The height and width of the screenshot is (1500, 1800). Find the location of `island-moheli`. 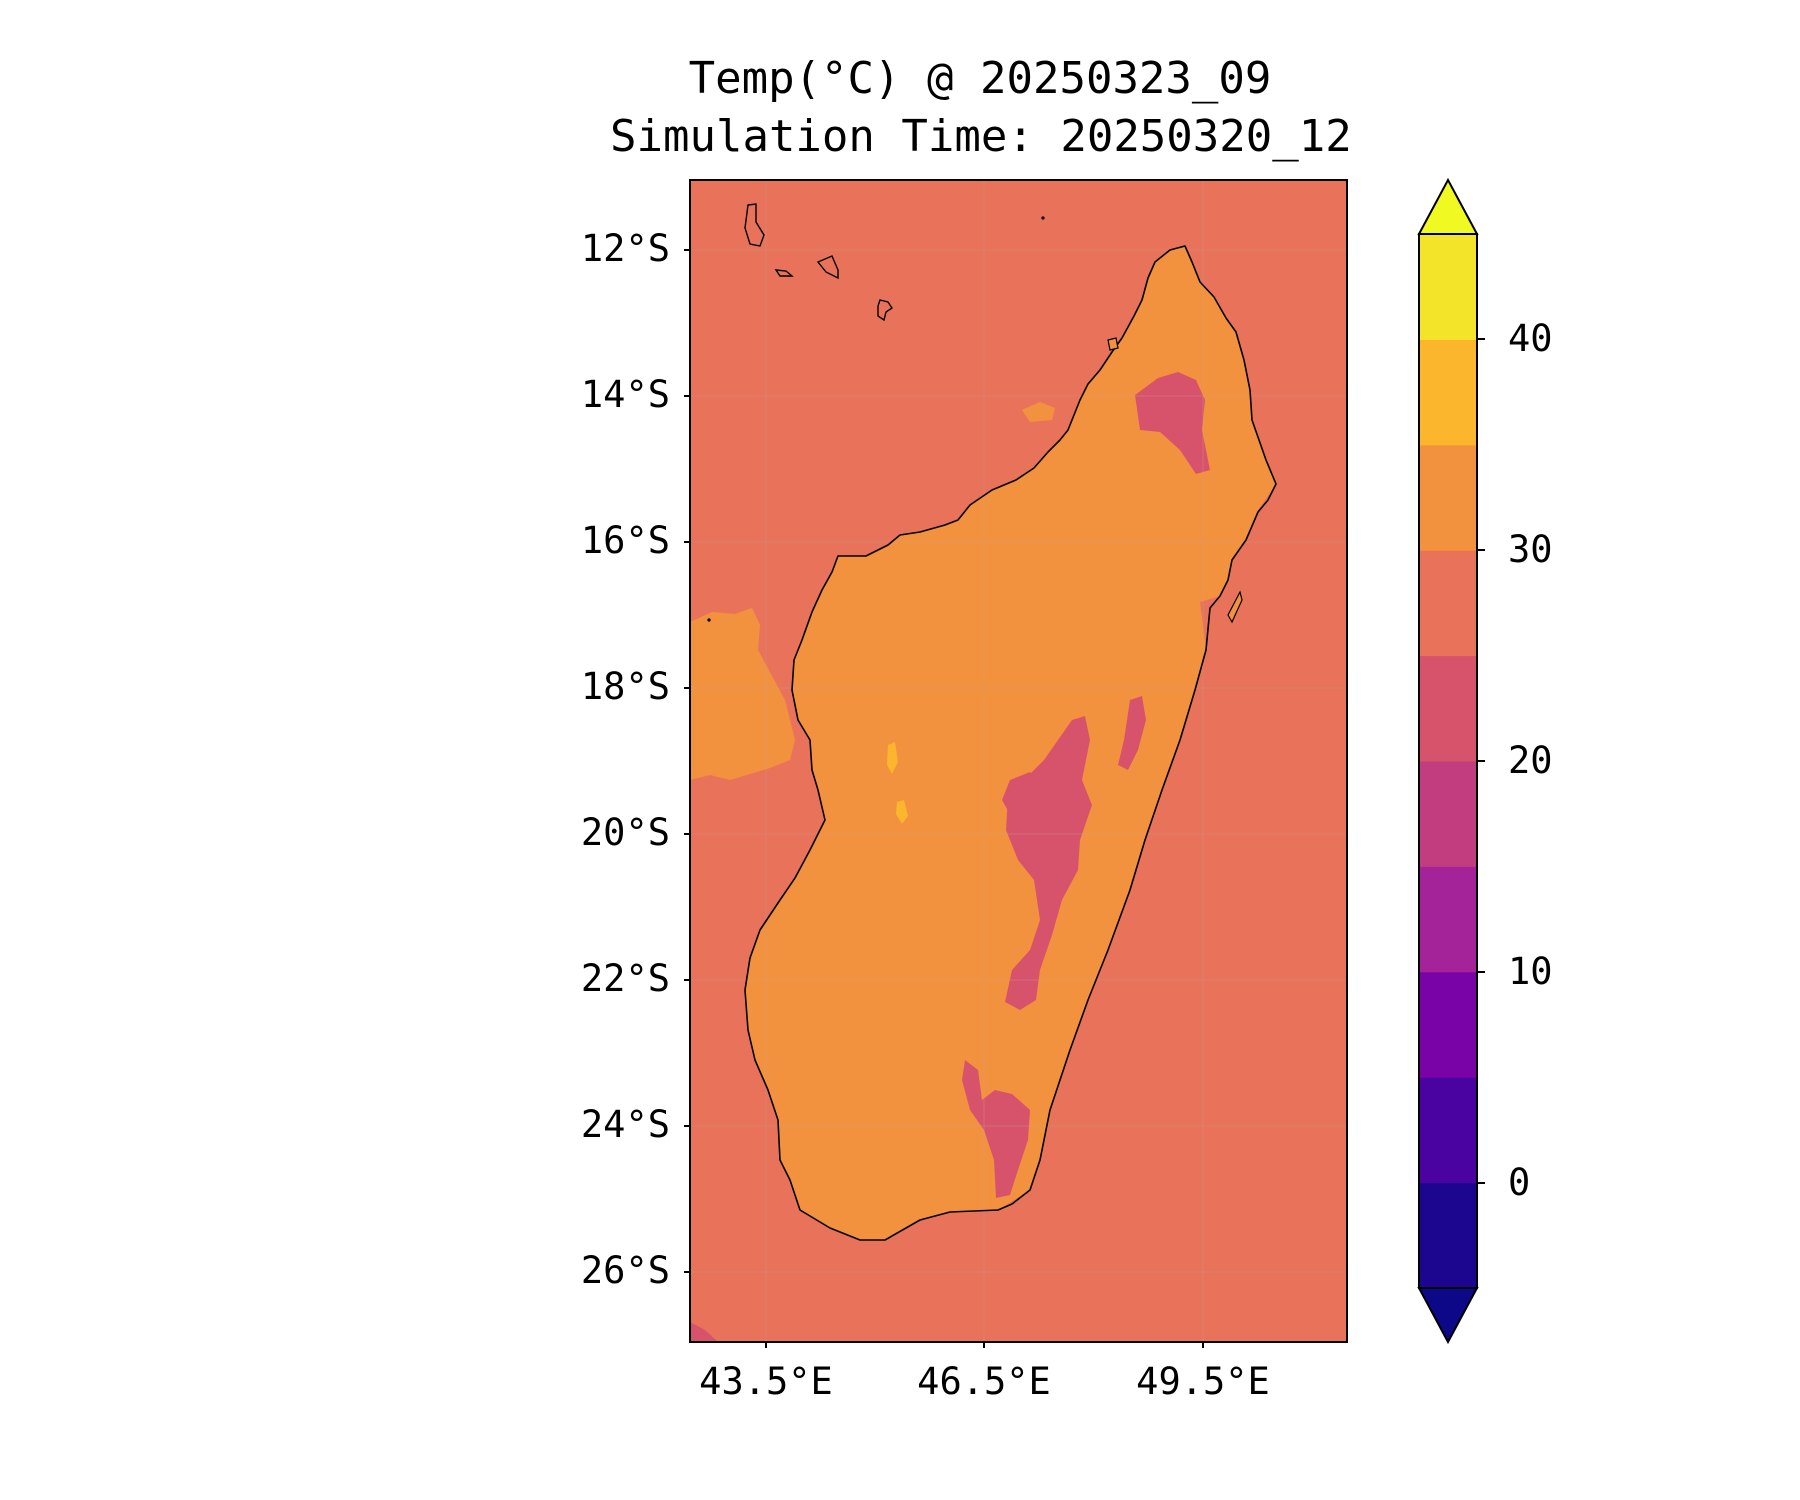

island-moheli is located at coordinates (784, 273).